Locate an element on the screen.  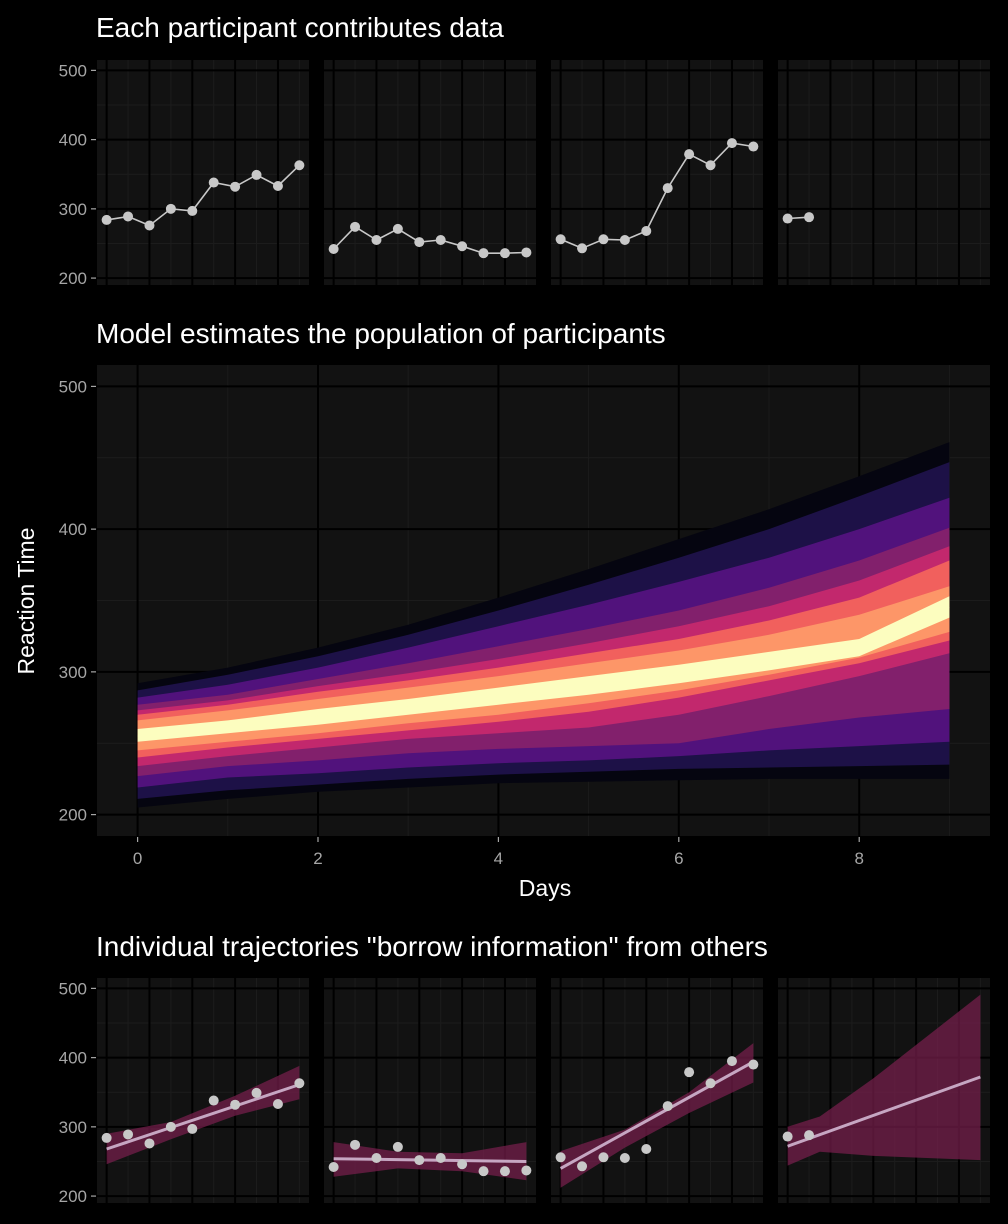
x-tick-label: 0 is located at coordinates (137, 858).